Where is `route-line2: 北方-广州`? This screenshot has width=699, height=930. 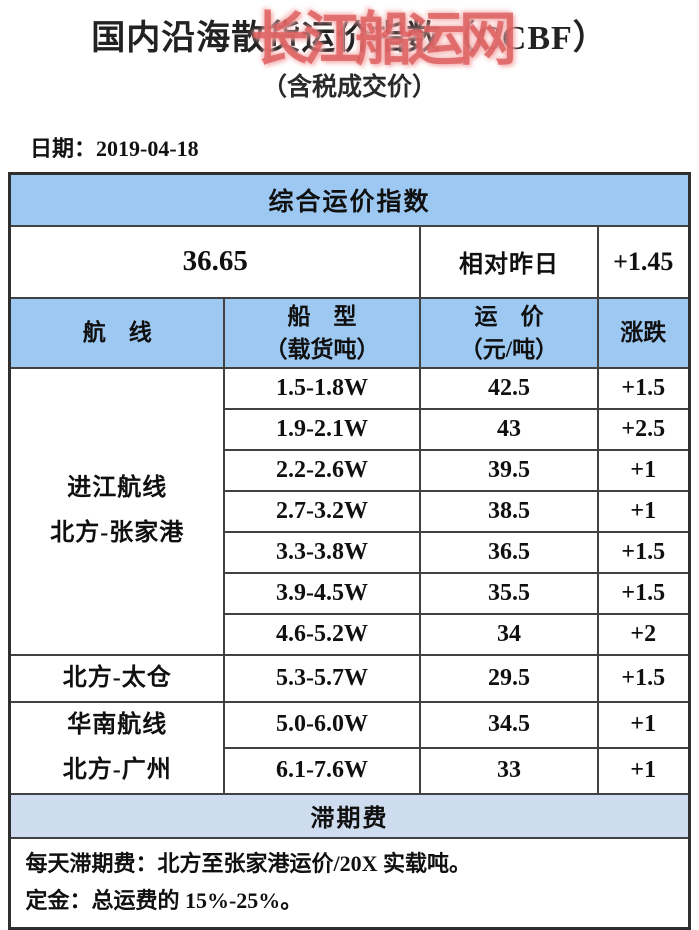 route-line2: 北方-广州 is located at coordinates (117, 769).